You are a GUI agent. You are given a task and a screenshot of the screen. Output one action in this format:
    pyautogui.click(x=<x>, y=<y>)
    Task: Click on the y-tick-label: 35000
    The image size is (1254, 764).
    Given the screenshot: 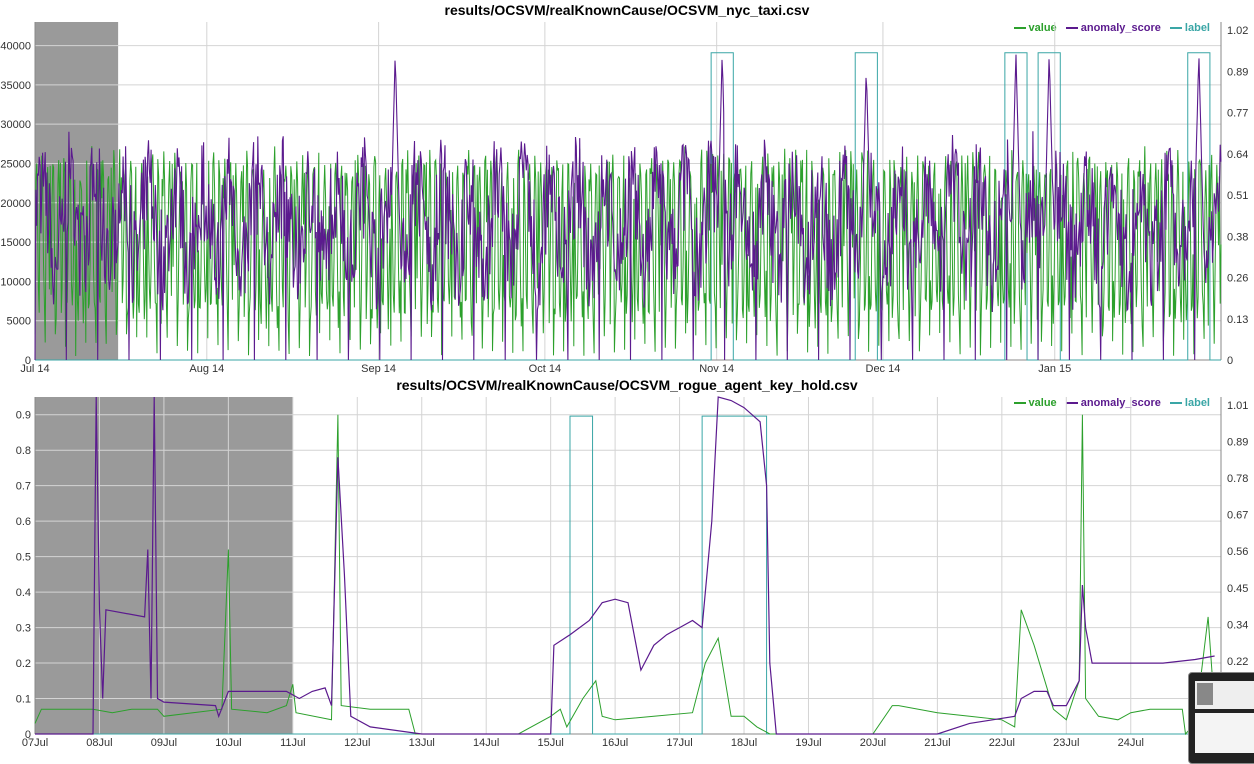 What is the action you would take?
    pyautogui.click(x=15, y=86)
    